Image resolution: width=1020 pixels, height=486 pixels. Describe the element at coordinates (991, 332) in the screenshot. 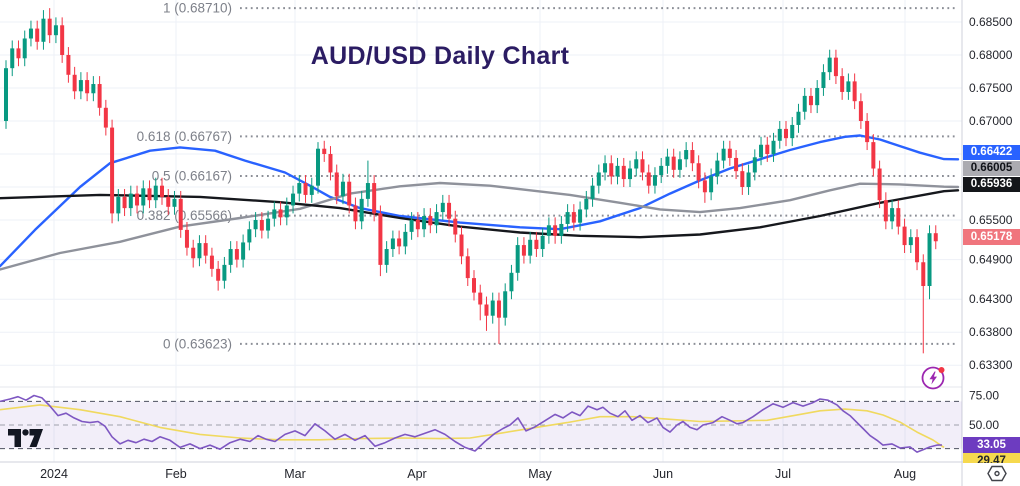

I see `price-tick-label: 0.63800` at that location.